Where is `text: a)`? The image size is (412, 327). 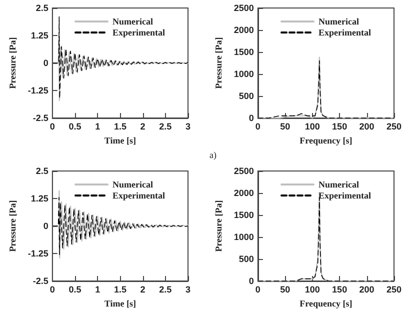 text: a) is located at coordinates (213, 155).